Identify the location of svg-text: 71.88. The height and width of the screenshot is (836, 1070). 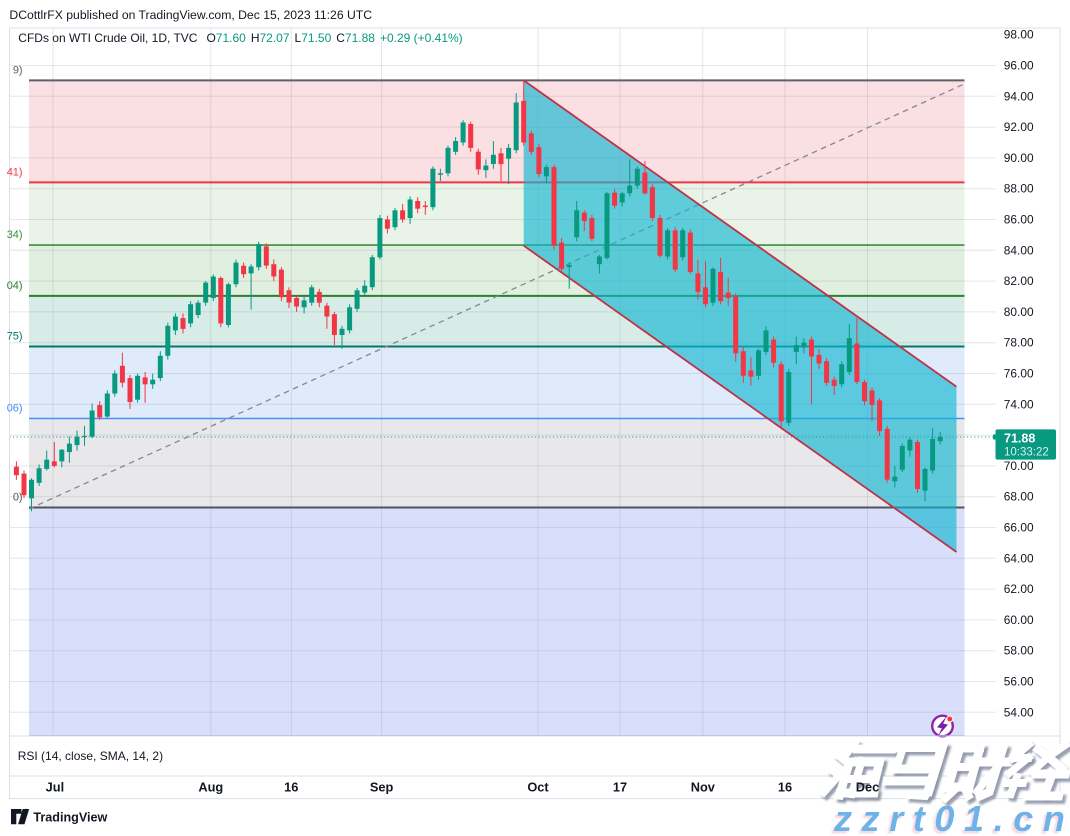
(1019, 439).